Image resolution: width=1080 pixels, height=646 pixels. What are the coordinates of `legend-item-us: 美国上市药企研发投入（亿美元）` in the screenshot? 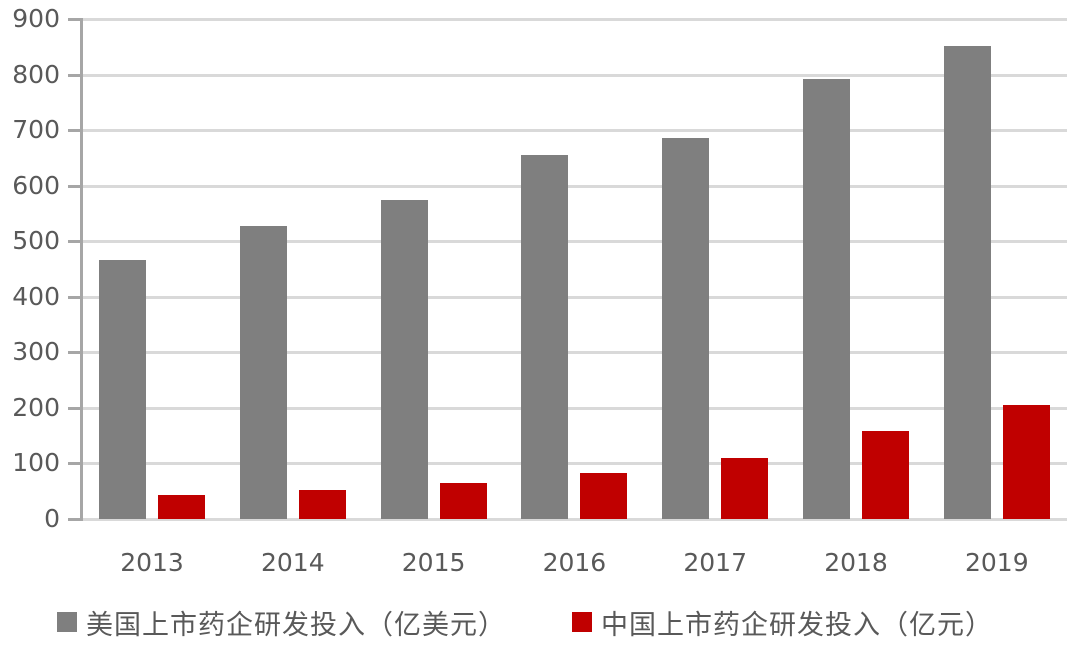 It's located at (281, 623).